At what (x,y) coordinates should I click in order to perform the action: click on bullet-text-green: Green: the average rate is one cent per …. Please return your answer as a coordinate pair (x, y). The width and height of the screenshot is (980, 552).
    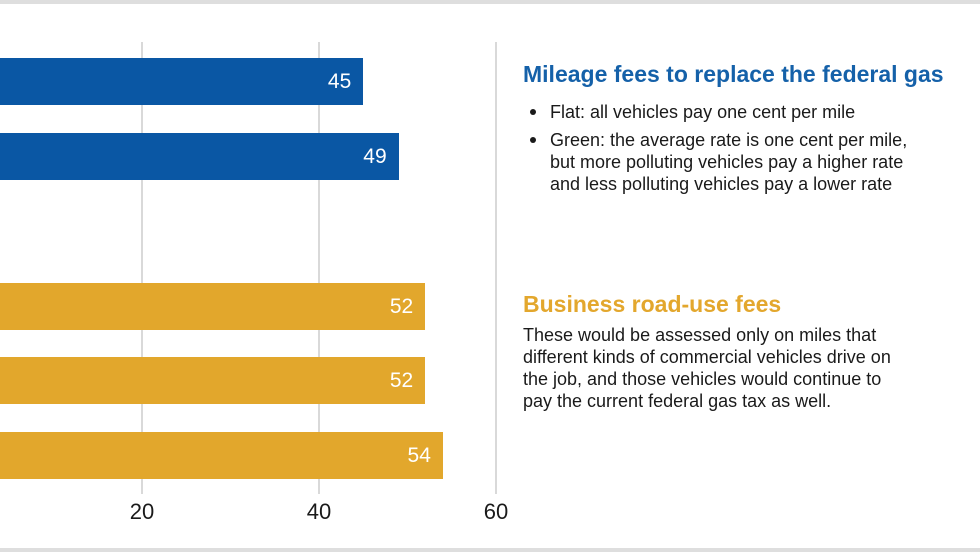
    Looking at the image, I should click on (729, 162).